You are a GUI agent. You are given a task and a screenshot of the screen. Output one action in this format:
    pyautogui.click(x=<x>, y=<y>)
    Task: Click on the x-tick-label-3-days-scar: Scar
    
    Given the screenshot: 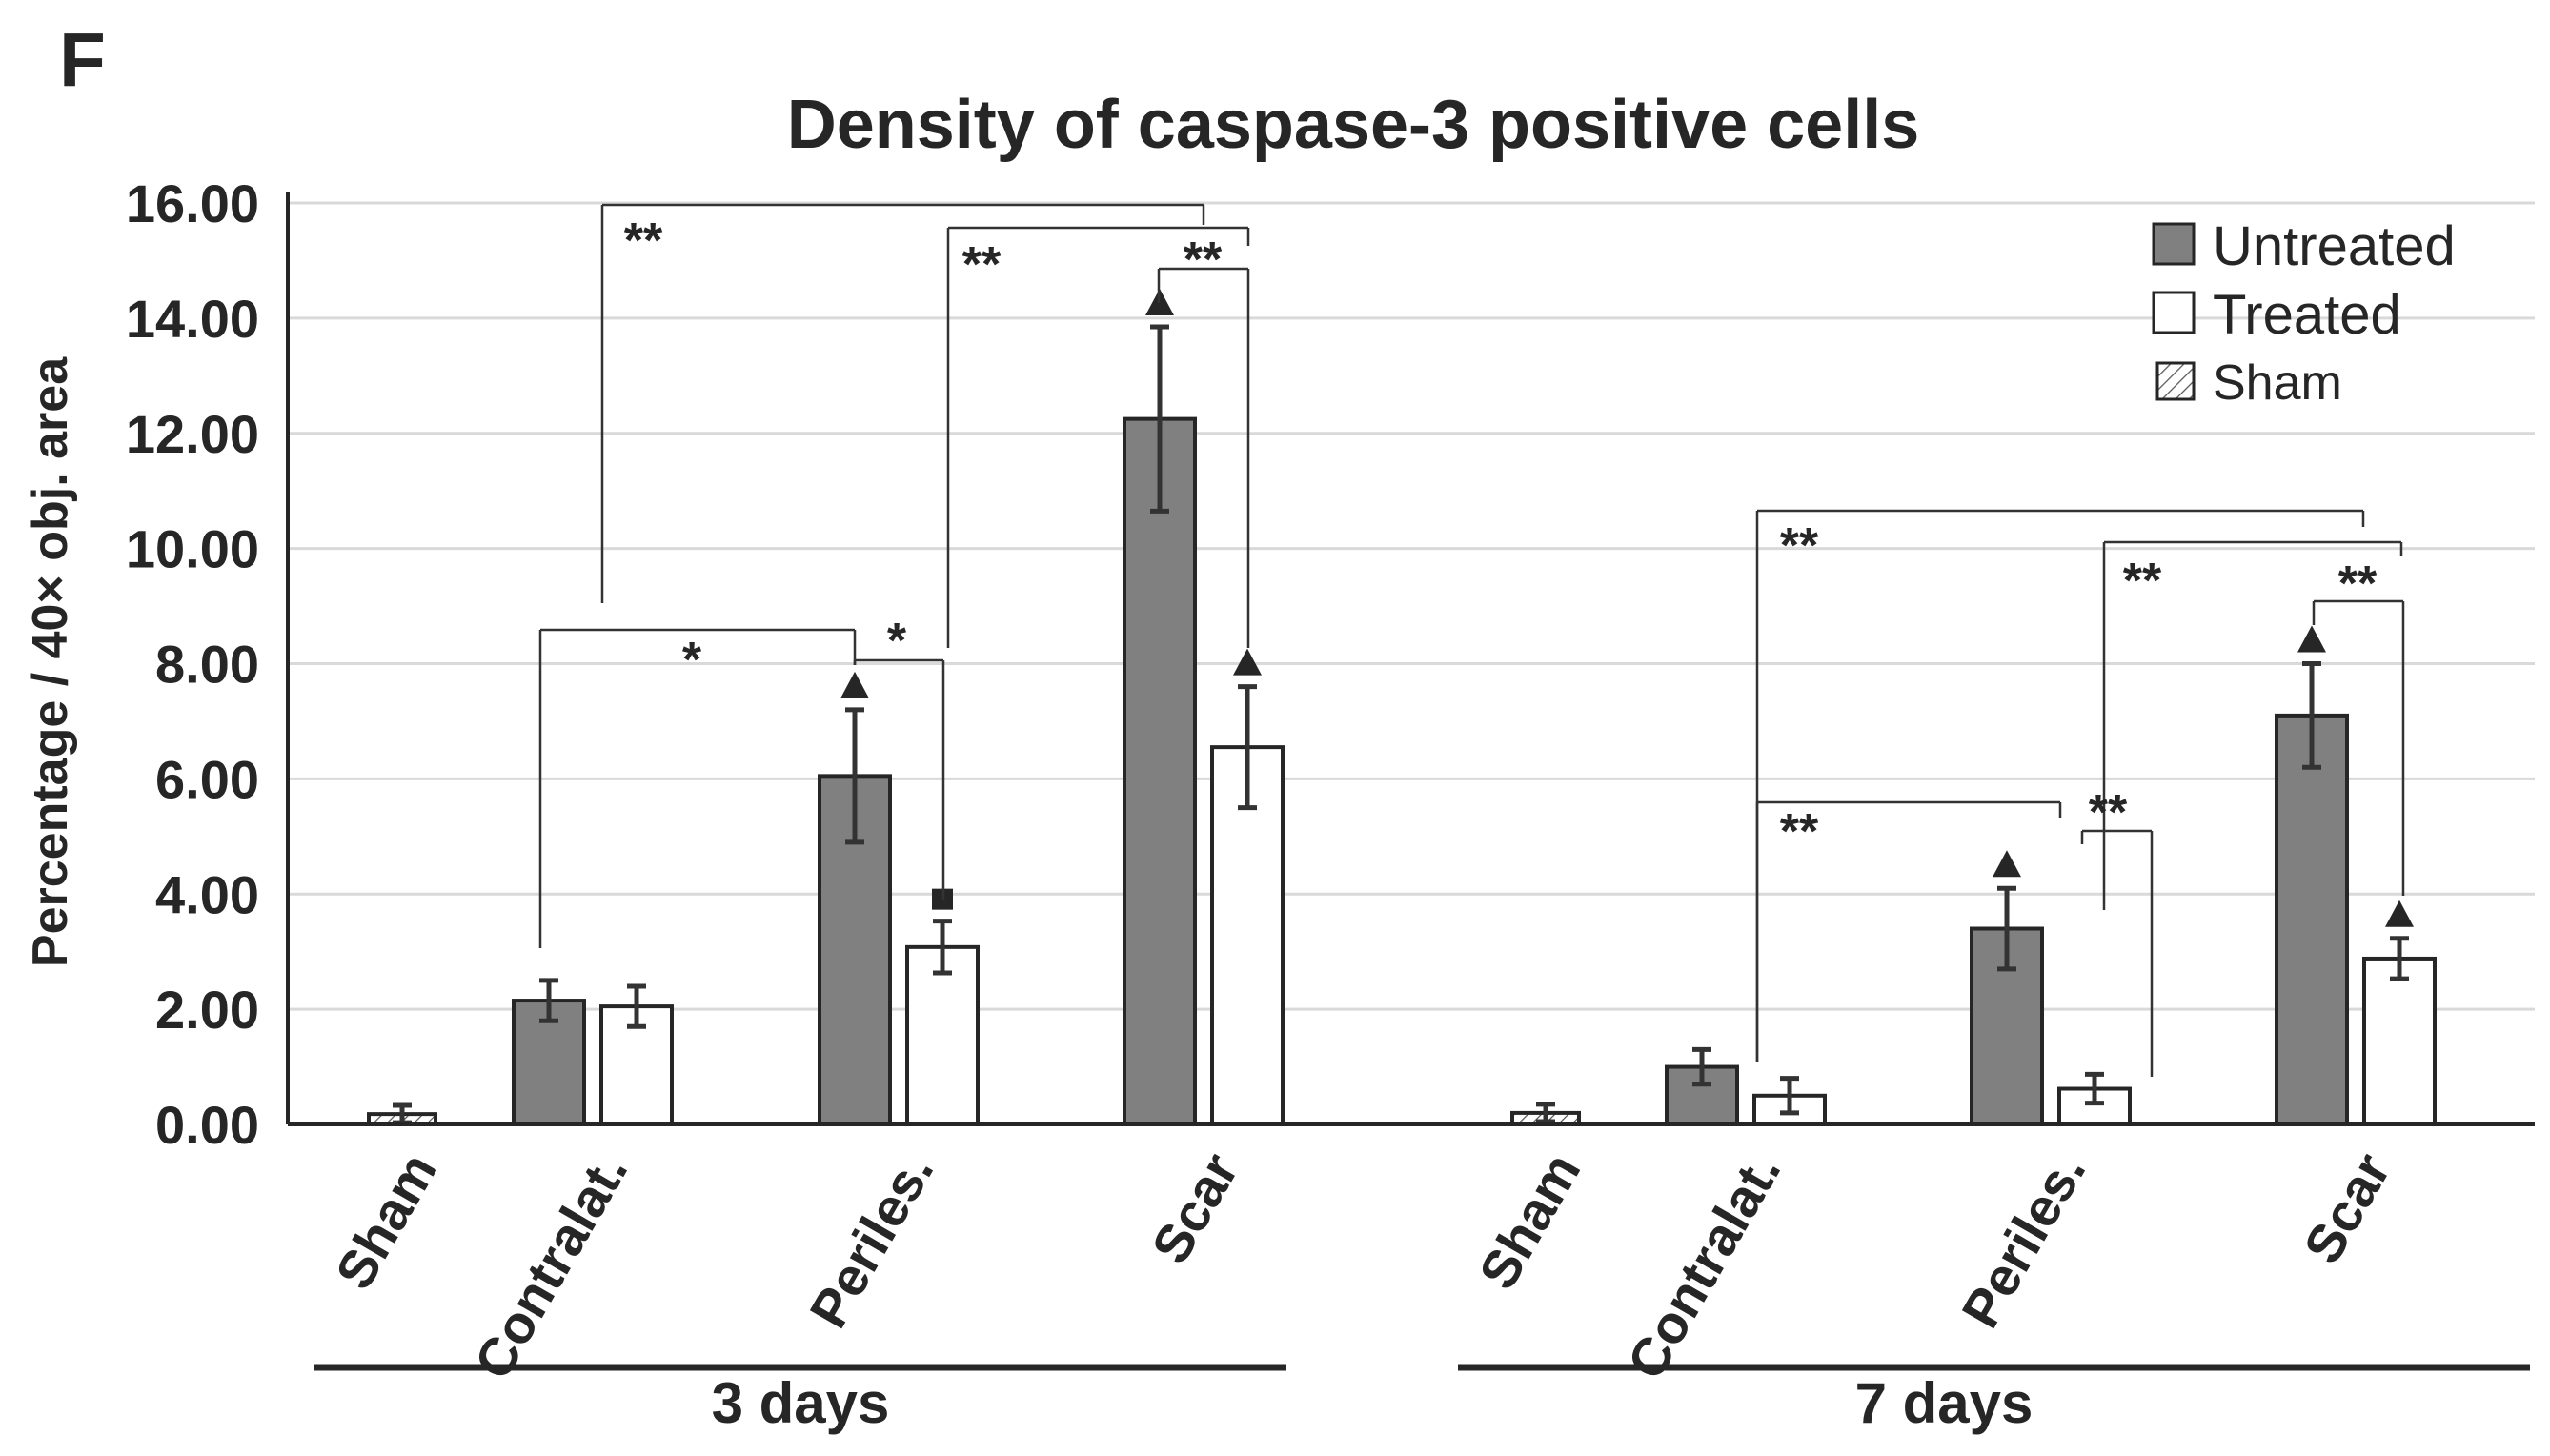 What is the action you would take?
    pyautogui.click(x=1194, y=1208)
    